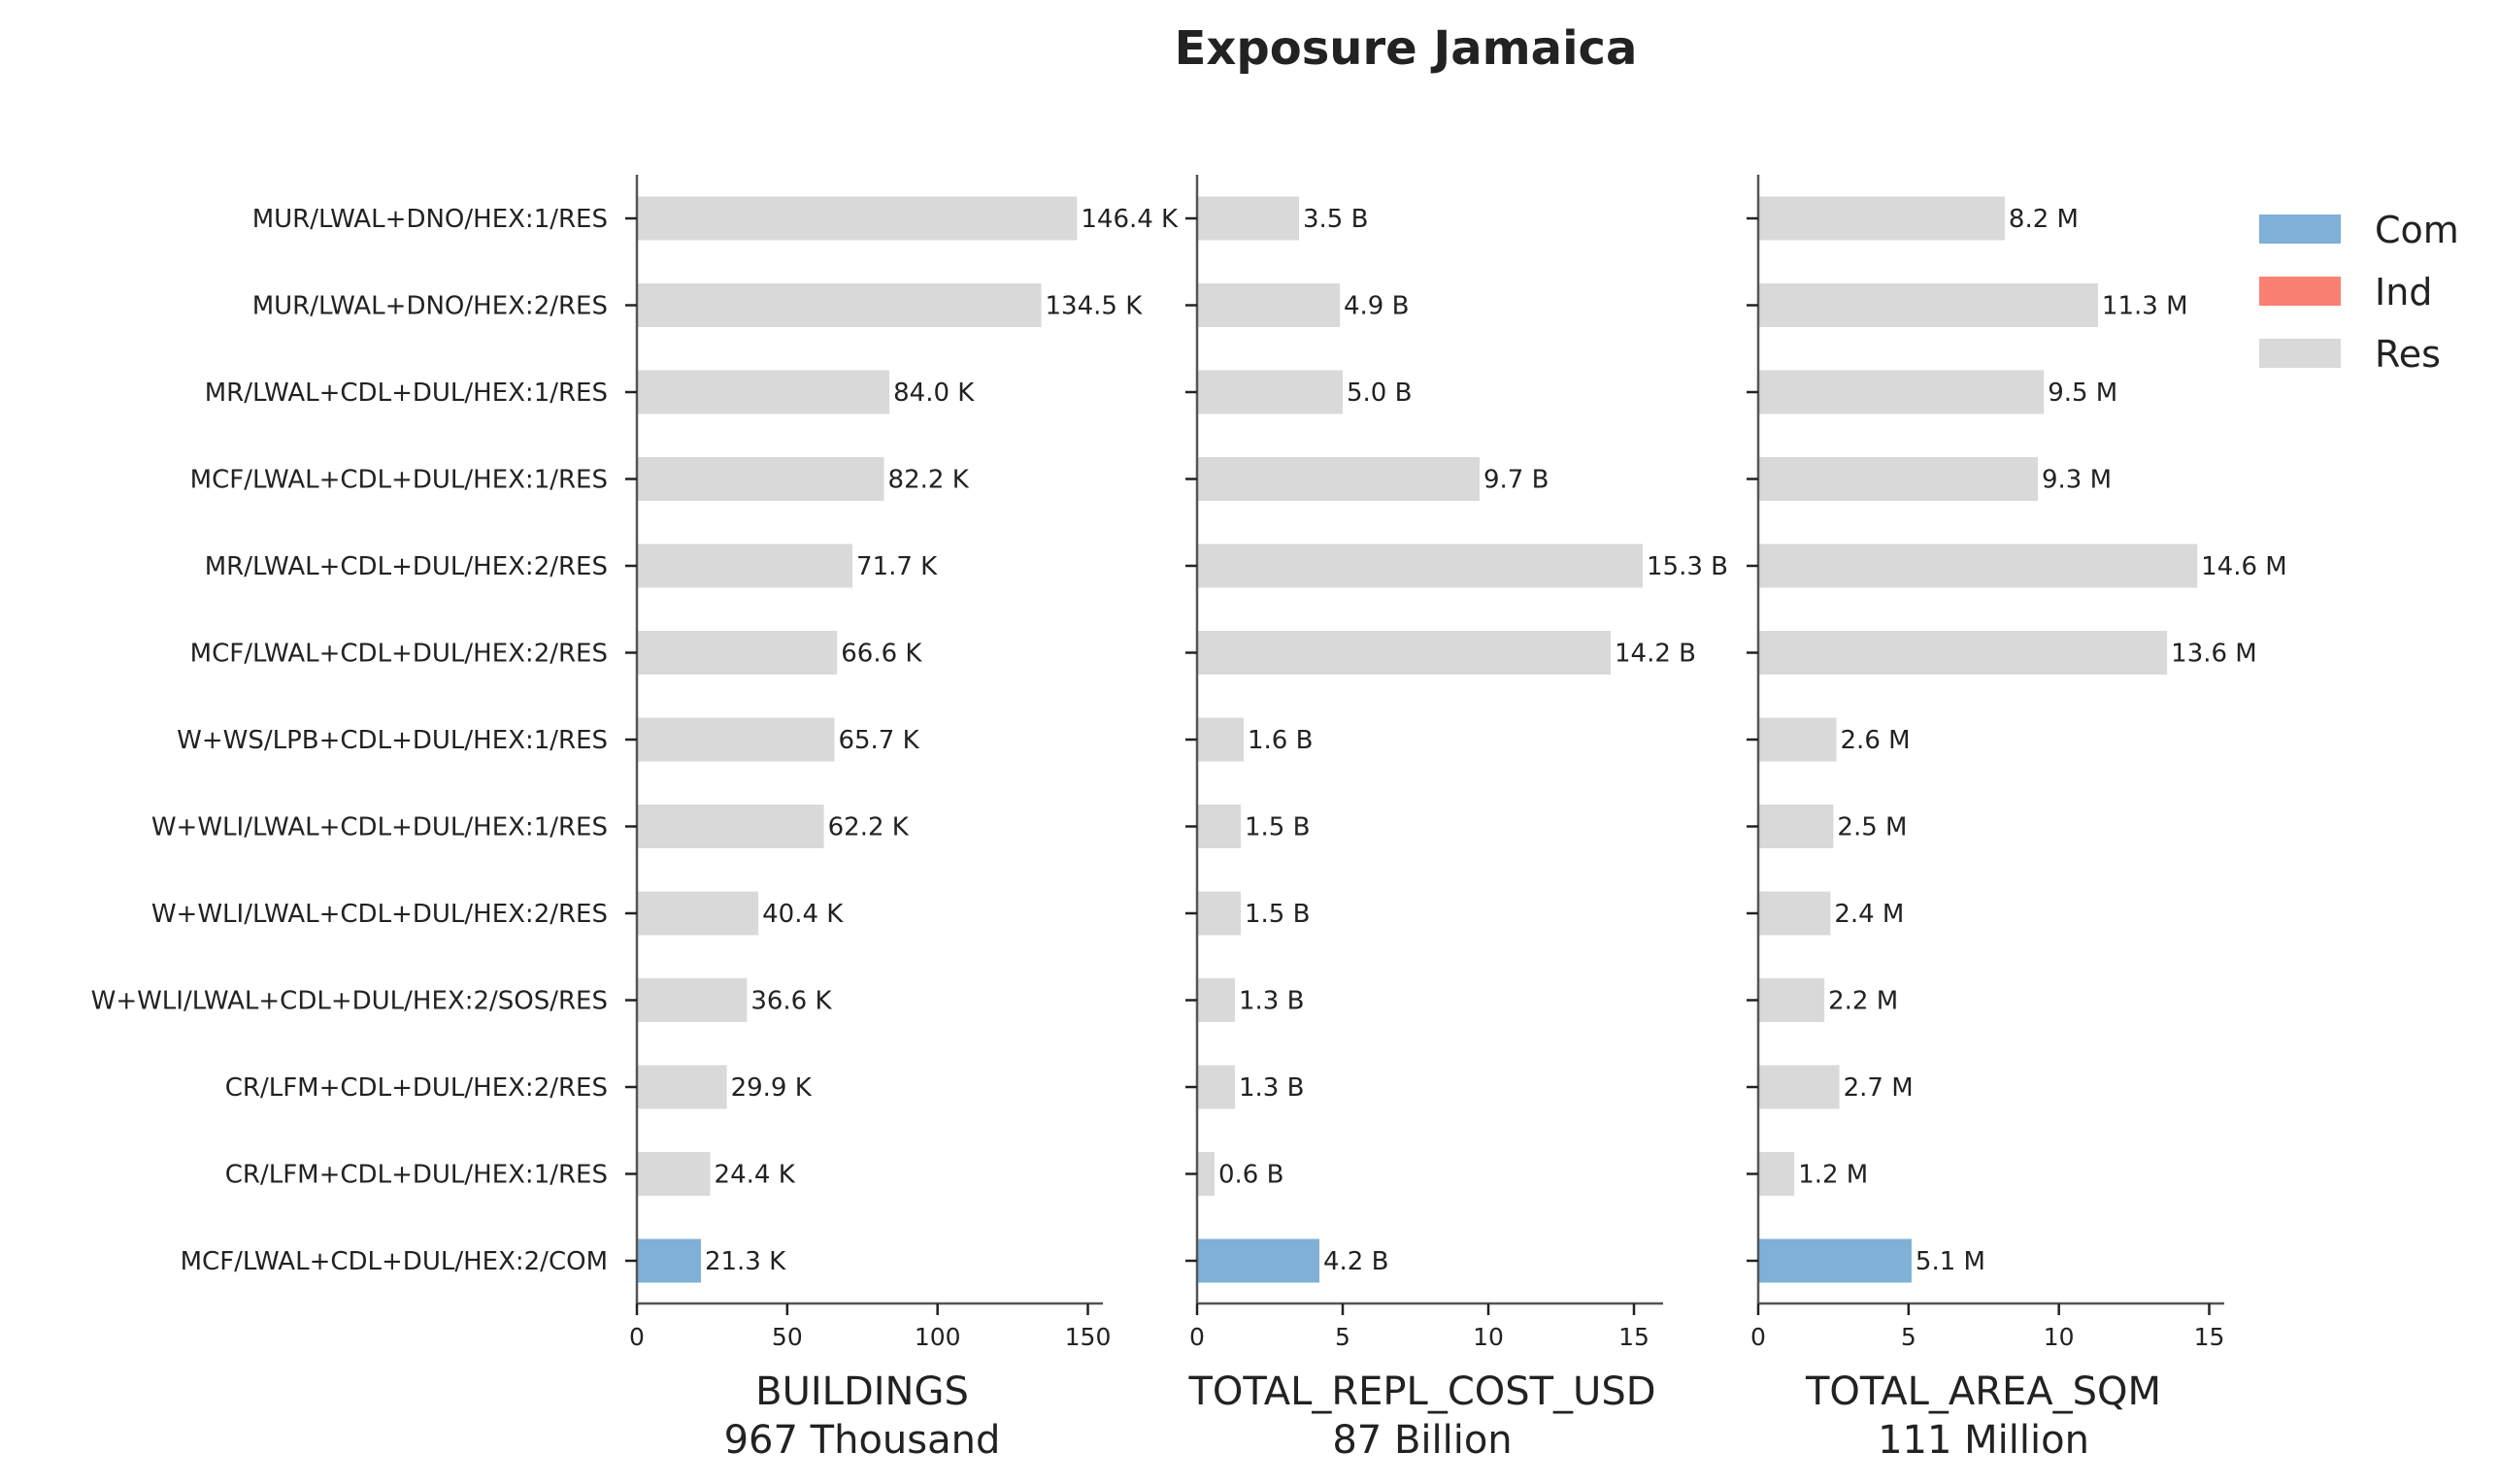 The width and height of the screenshot is (2499, 1484). Describe the element at coordinates (2077, 480) in the screenshot. I see `data-label: 9.3 M` at that location.